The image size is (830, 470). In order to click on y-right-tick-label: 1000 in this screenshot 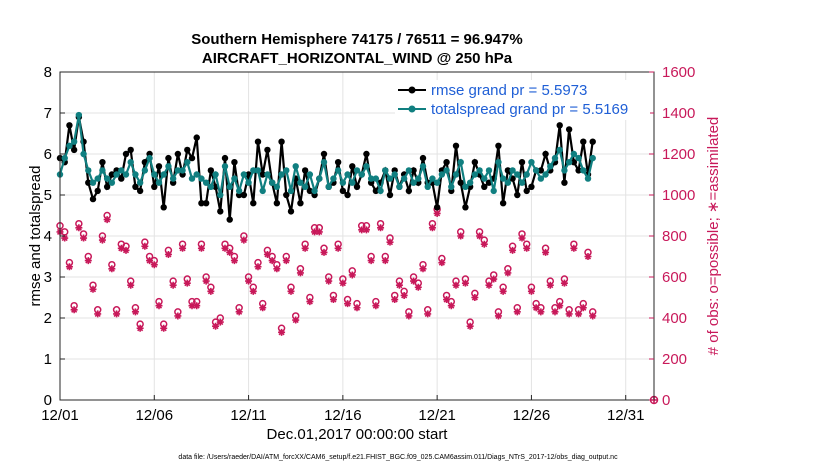, I will do `click(678, 195)`.